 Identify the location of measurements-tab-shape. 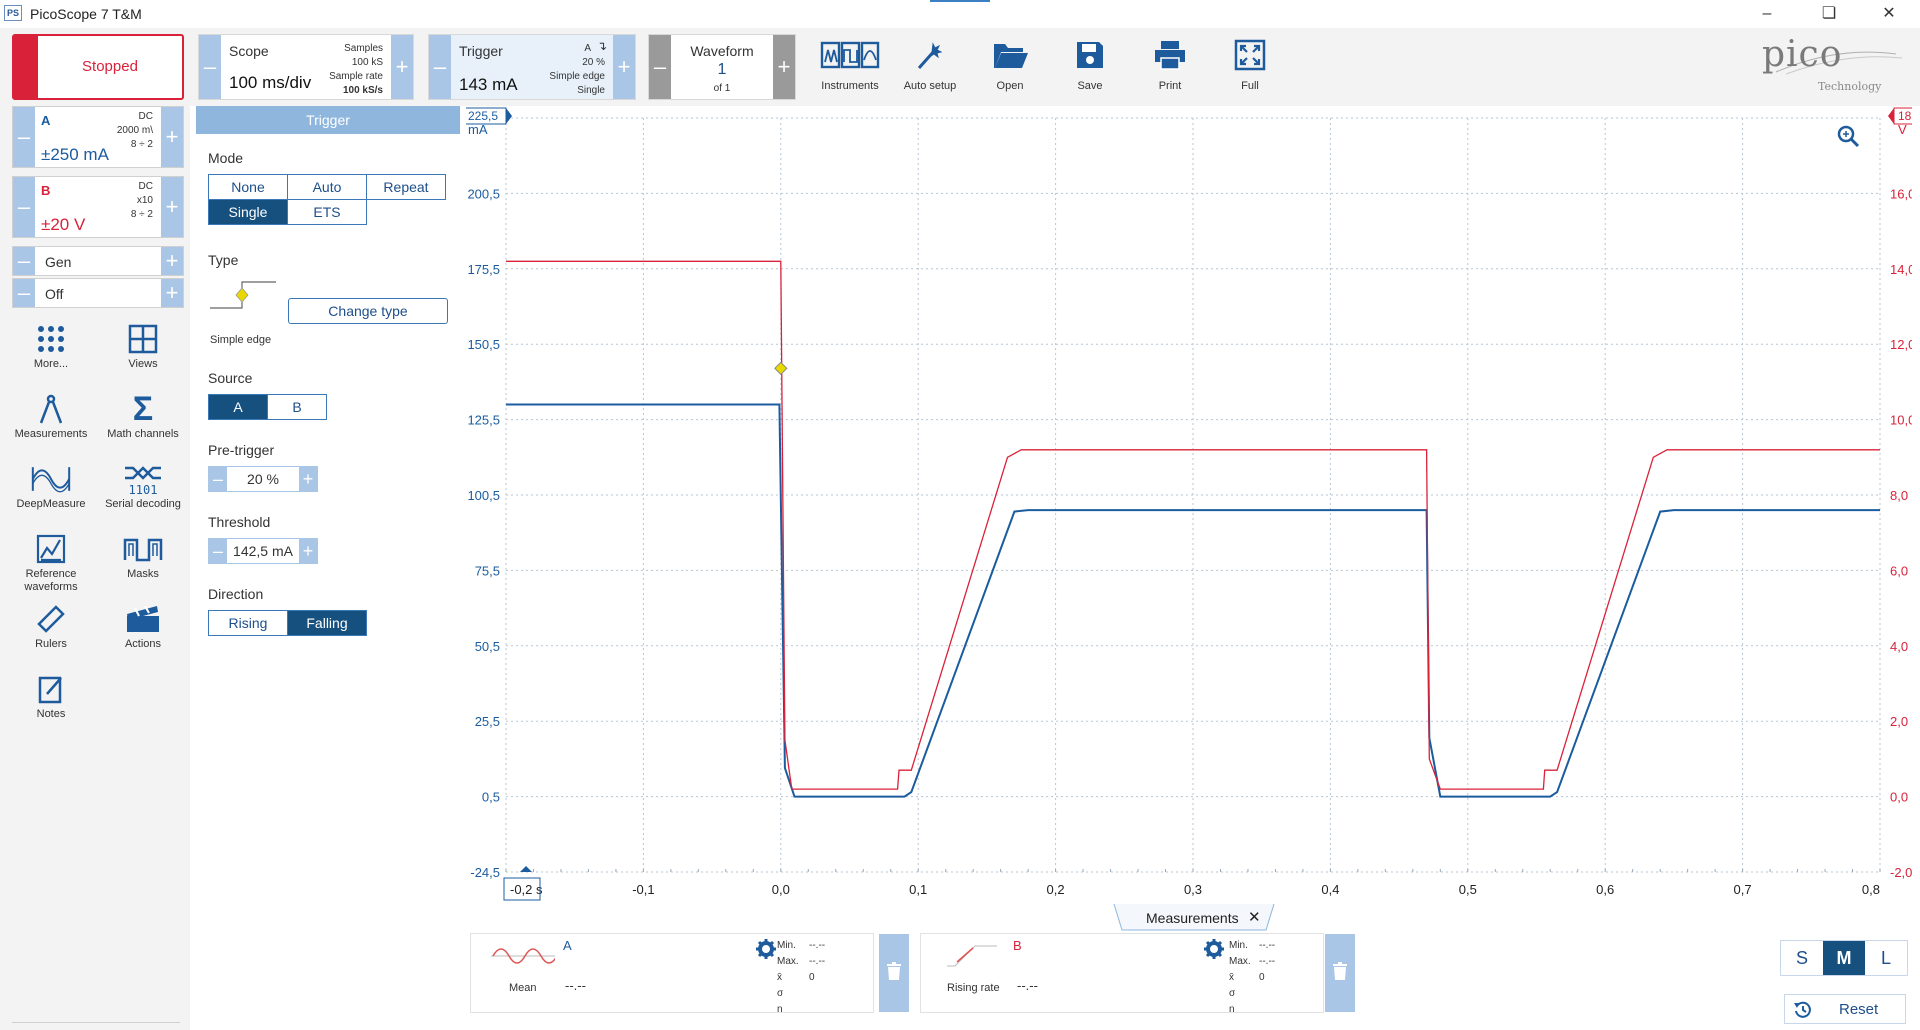
(1194, 917).